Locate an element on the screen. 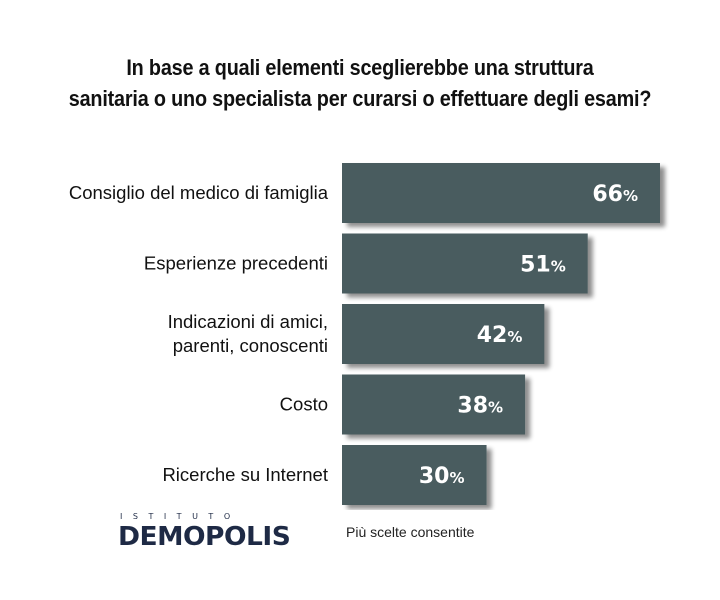 This screenshot has width=720, height=600. value-label-3: 38% is located at coordinates (480, 406).